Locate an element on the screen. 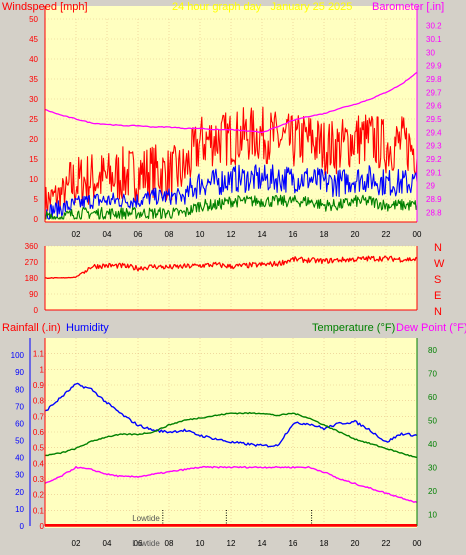 Image resolution: width=466 pixels, height=555 pixels. barometer-tick-label: 29.4 is located at coordinates (434, 132).